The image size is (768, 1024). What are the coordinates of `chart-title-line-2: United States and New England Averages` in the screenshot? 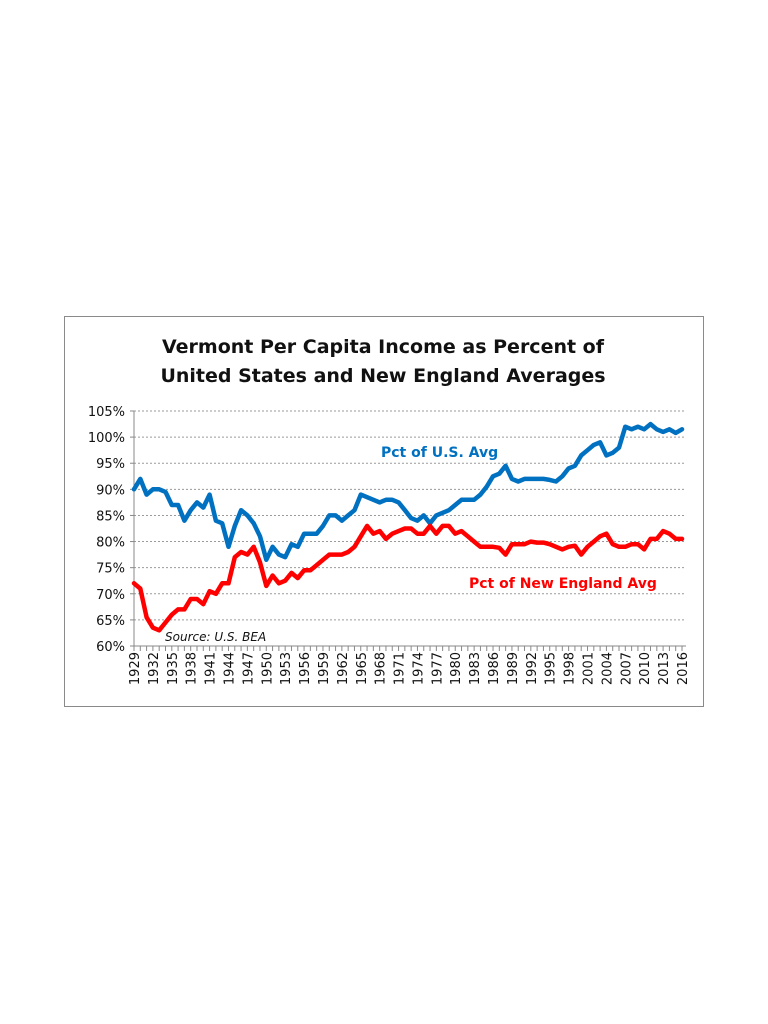 It's located at (382, 376).